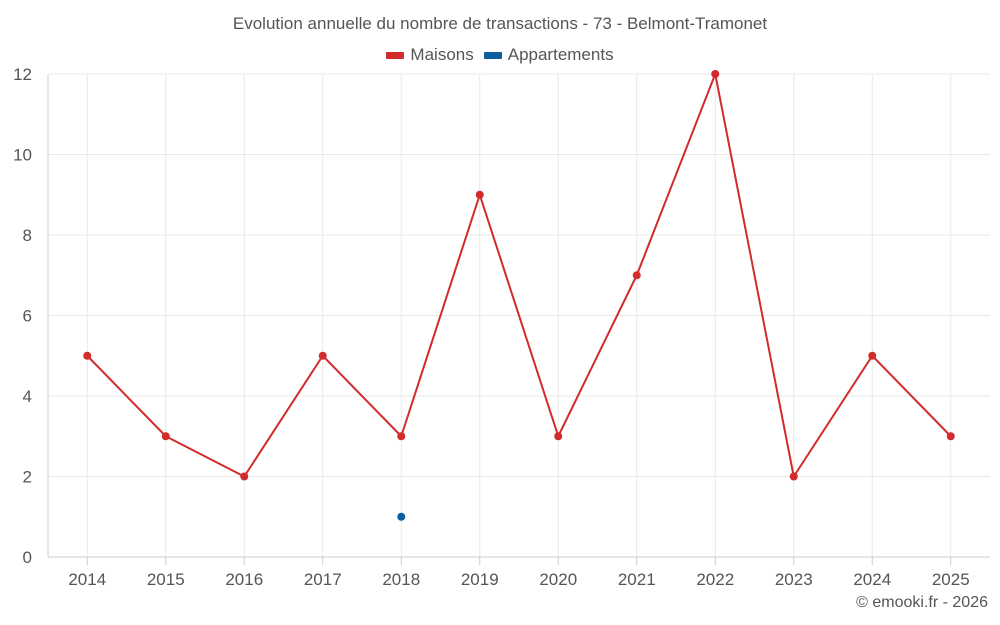  What do you see at coordinates (794, 579) in the screenshot?
I see `x-tick-label-2023: 2023` at bounding box center [794, 579].